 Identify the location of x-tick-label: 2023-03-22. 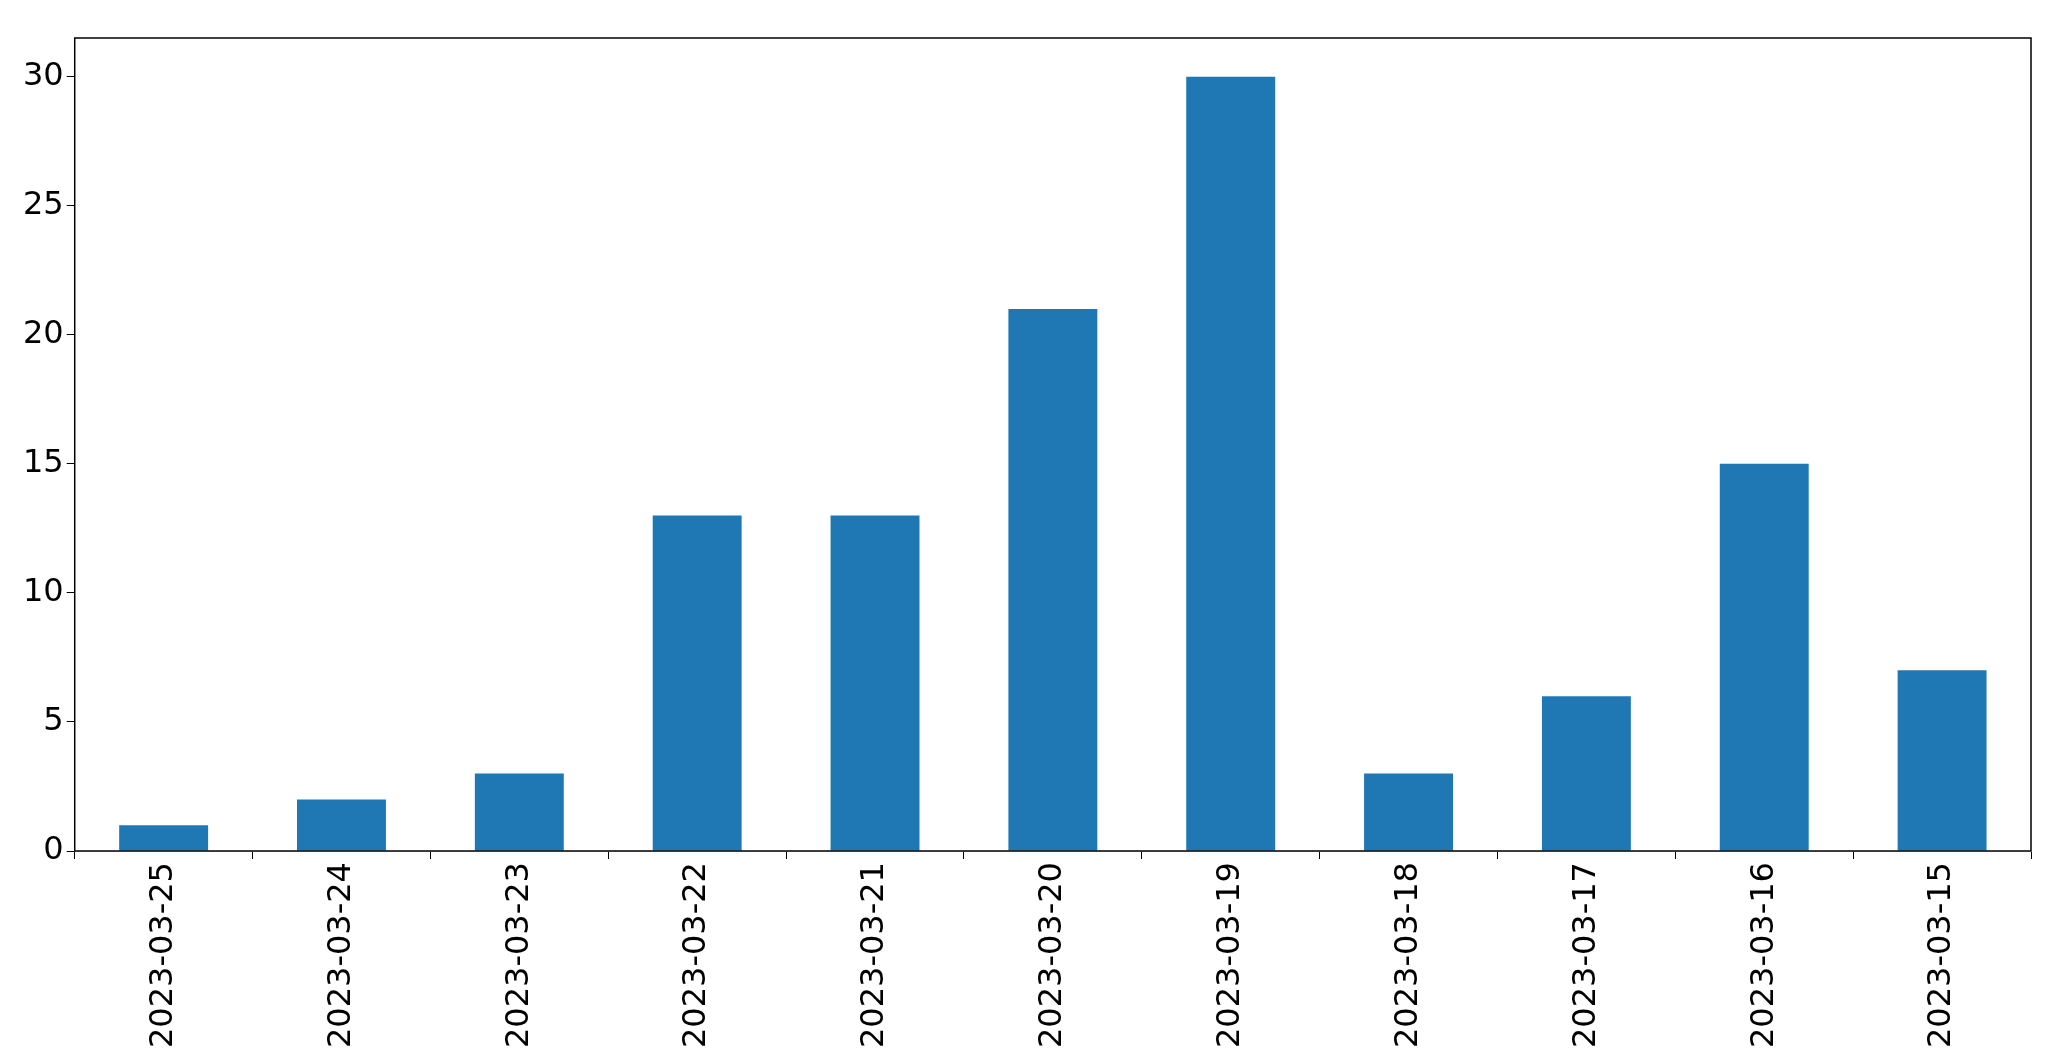
(694, 955).